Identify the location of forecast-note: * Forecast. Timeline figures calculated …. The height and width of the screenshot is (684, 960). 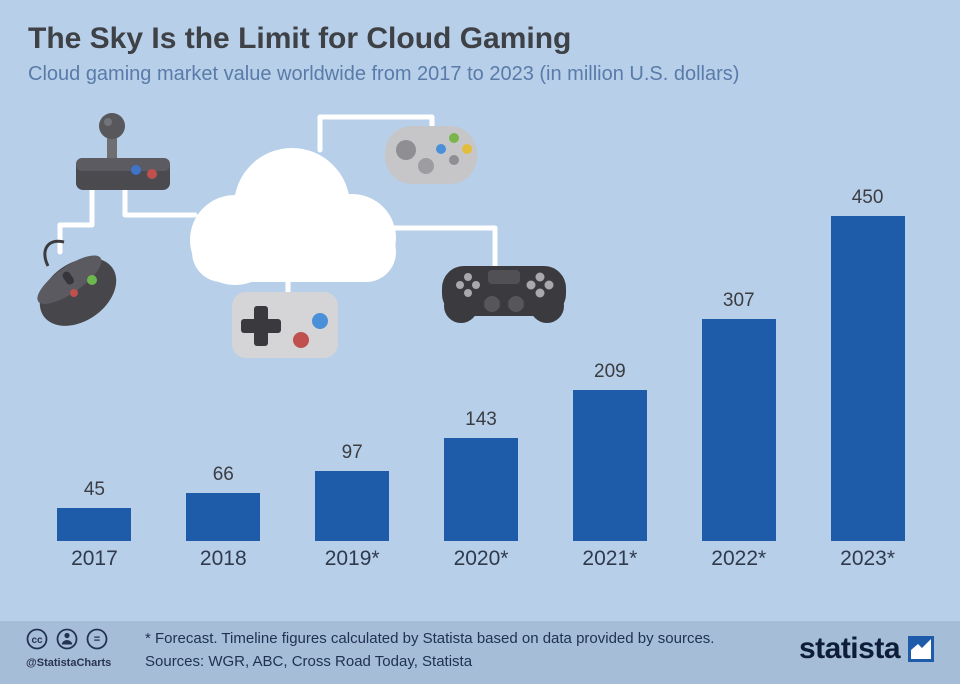
(430, 638).